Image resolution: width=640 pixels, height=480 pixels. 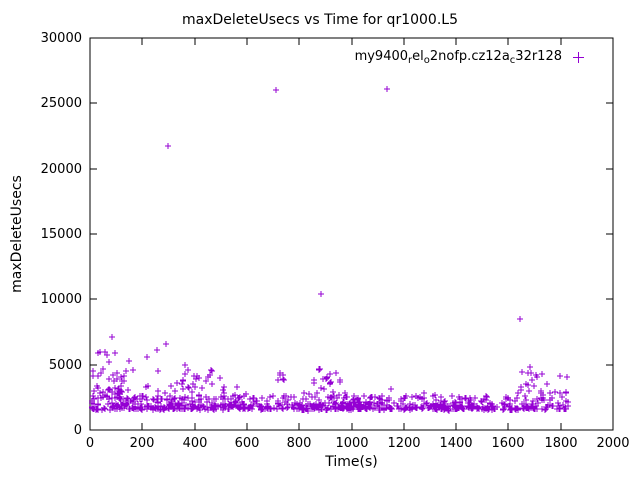 What do you see at coordinates (61, 38) in the screenshot?
I see `svg-text: 30000` at bounding box center [61, 38].